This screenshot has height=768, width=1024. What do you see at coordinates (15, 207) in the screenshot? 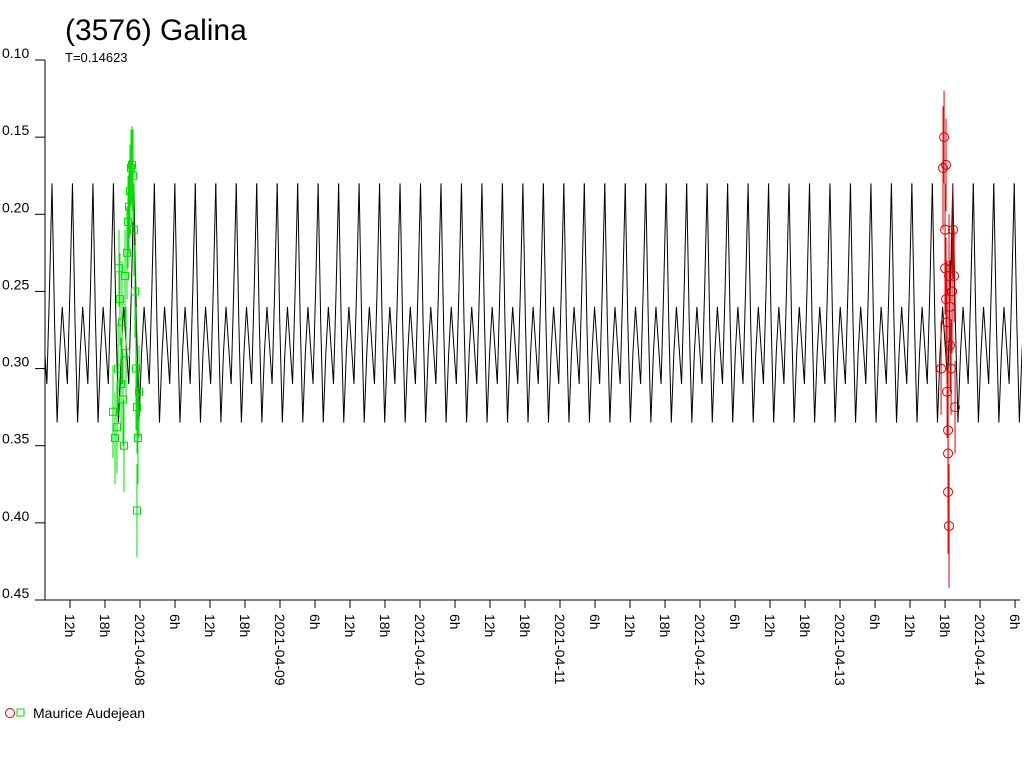
I see `y-tick-label: 0.20` at bounding box center [15, 207].